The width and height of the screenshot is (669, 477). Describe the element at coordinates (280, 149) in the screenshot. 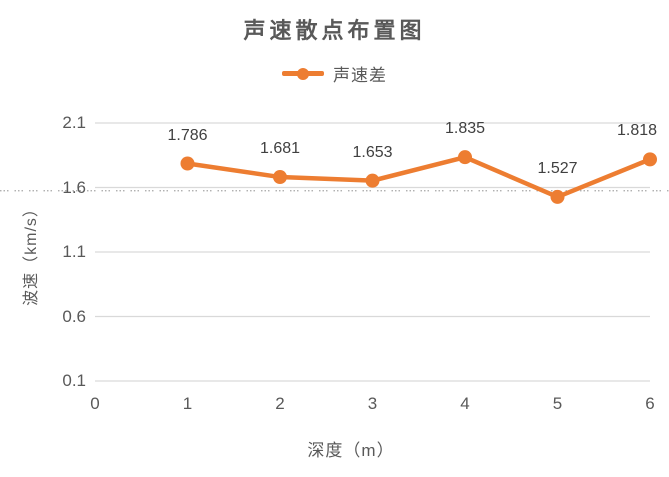

I see `data-point-label: 1.681` at that location.